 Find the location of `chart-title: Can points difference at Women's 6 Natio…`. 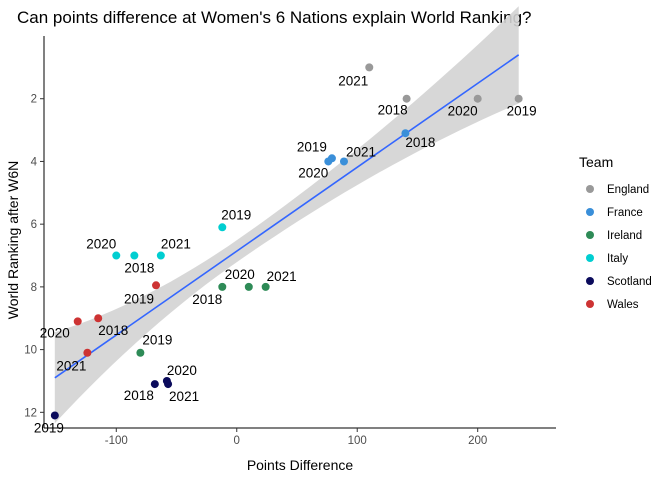

chart-title: Can points difference at Women's 6 Natio… is located at coordinates (274, 17).